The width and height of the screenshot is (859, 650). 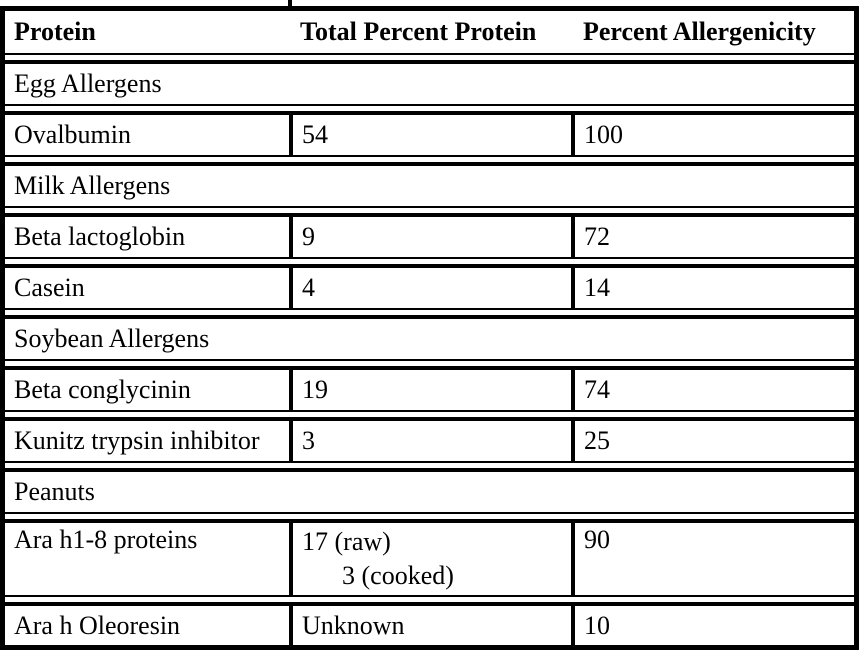 What do you see at coordinates (137, 441) in the screenshot?
I see `protein-name-cell: Kunitz trypsin inhibitor` at bounding box center [137, 441].